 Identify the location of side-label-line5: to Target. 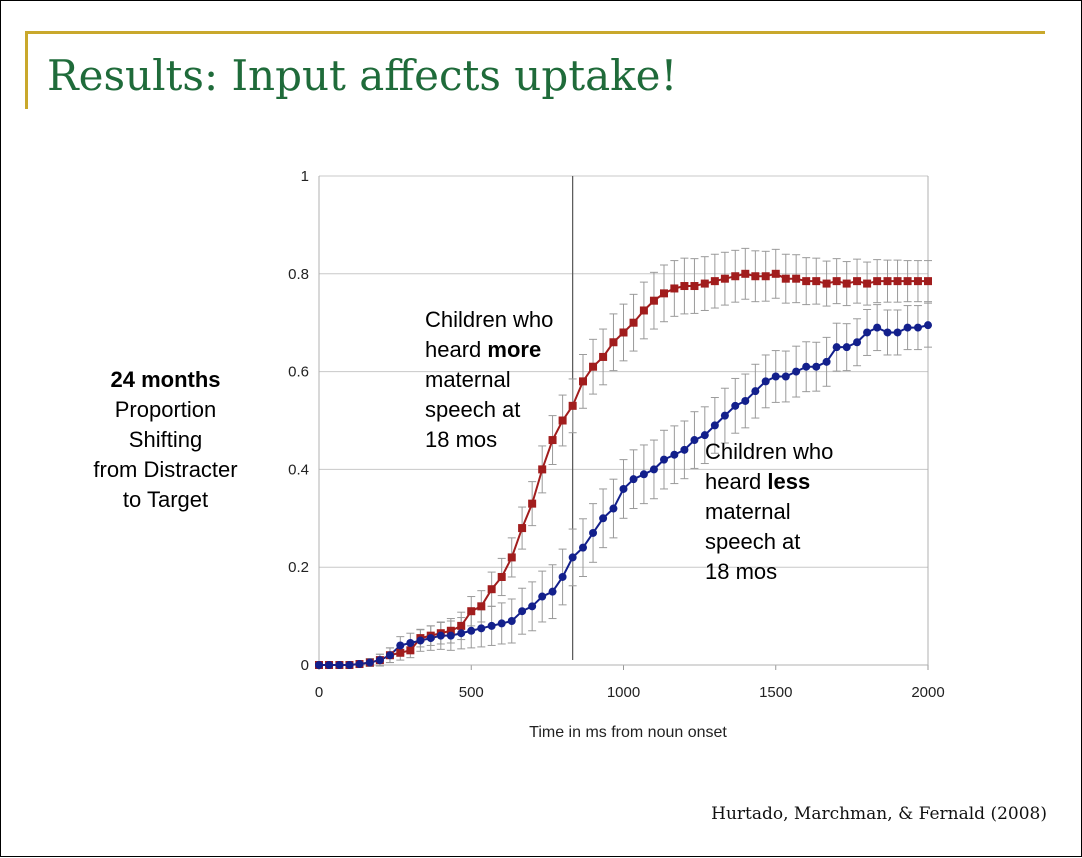
(165, 499).